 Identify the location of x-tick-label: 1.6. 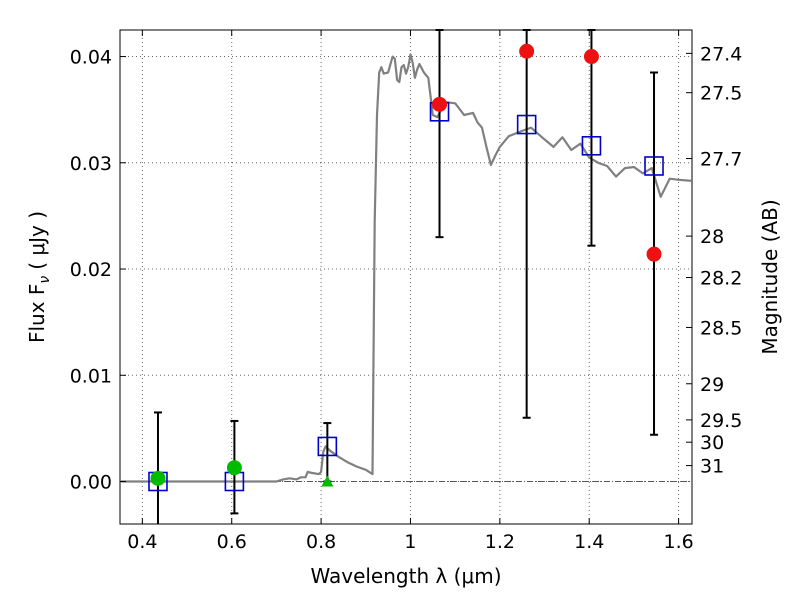
(678, 542).